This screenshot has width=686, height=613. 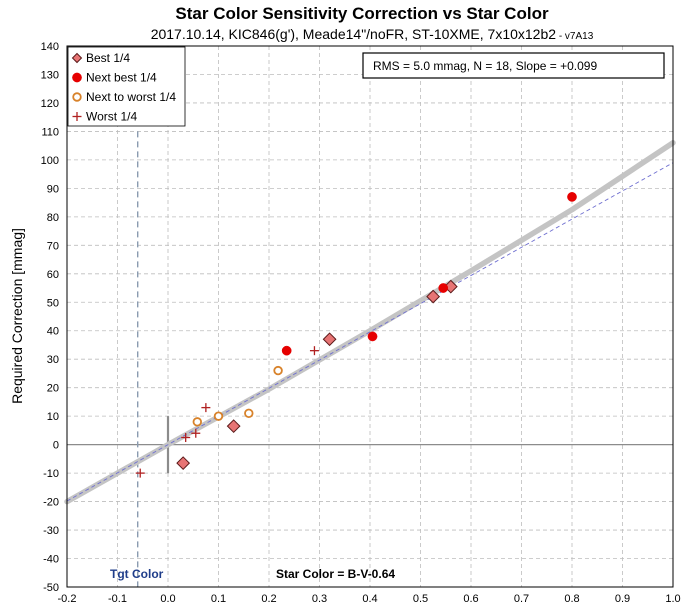 What do you see at coordinates (77, 97) in the screenshot?
I see `legend-marker-open-circle` at bounding box center [77, 97].